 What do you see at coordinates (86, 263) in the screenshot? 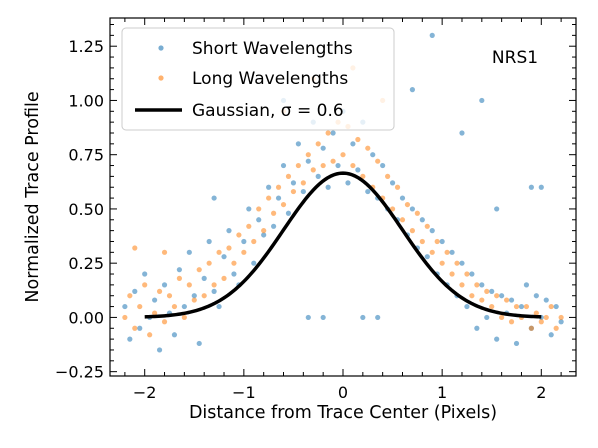
I see `y-tick-label: 0.25` at bounding box center [86, 263].